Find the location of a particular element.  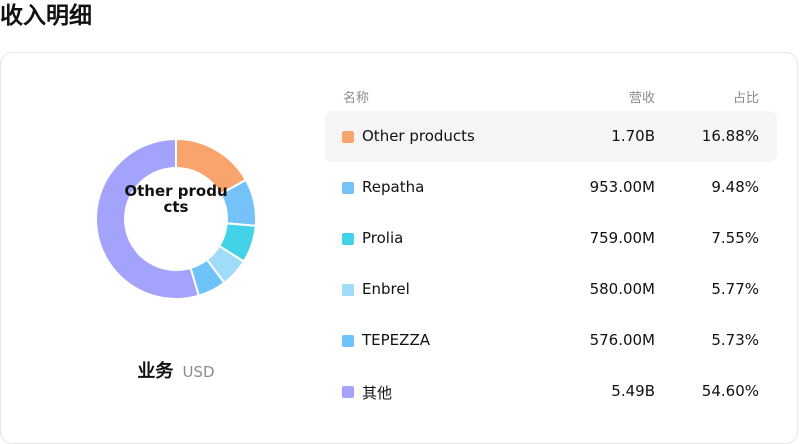

row-name: TEPEZZA is located at coordinates (396, 340).